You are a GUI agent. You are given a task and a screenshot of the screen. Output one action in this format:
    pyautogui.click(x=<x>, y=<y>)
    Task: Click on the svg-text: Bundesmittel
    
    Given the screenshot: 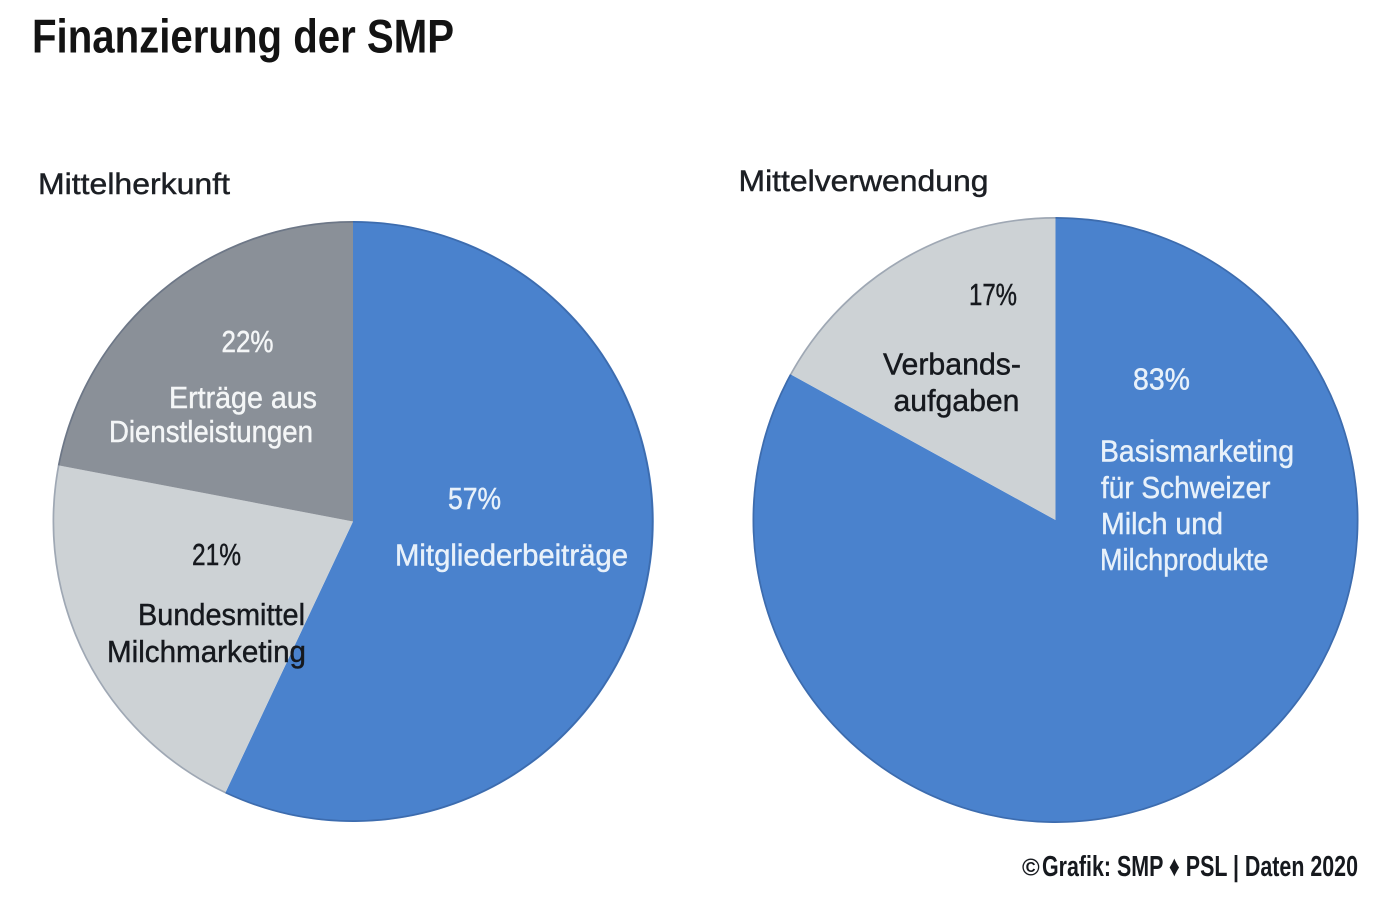 What is the action you would take?
    pyautogui.click(x=221, y=614)
    